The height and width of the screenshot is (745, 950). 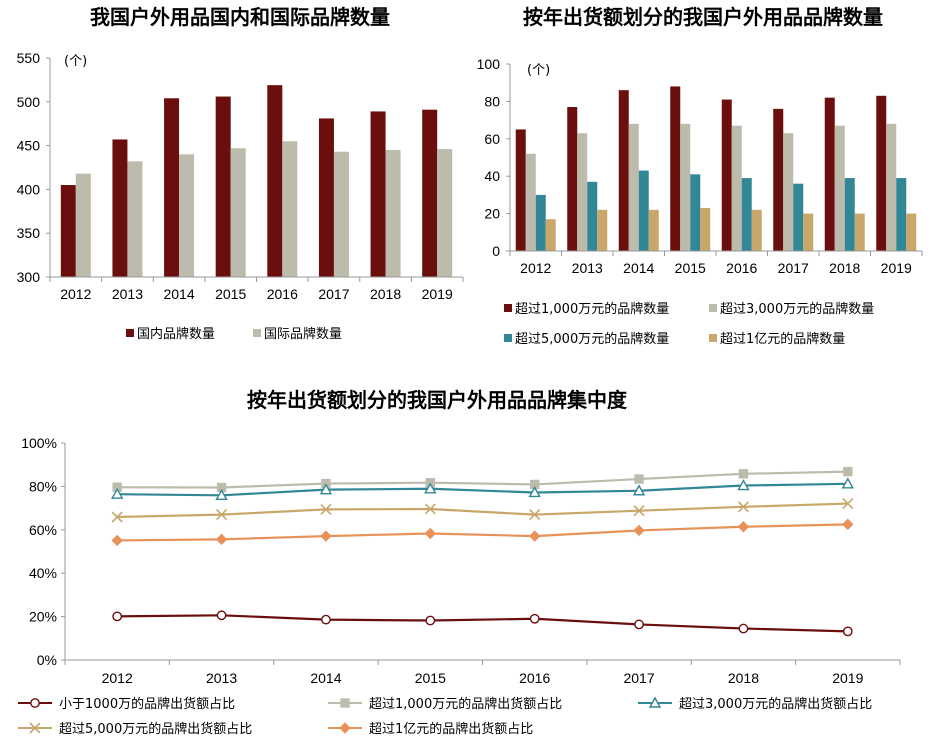 I want to click on x-tick-label: 2018, so click(x=385, y=294).